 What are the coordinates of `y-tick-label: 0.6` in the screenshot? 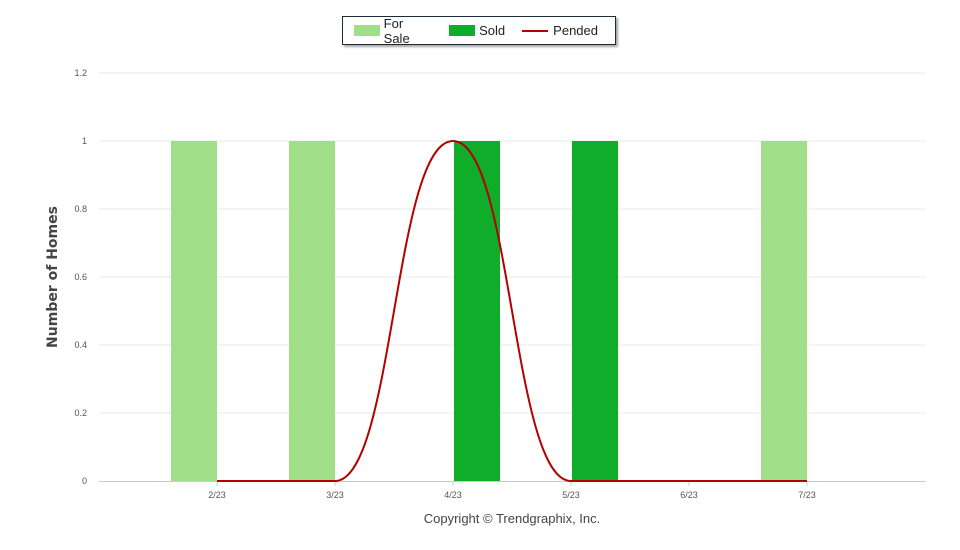 It's located at (80, 277).